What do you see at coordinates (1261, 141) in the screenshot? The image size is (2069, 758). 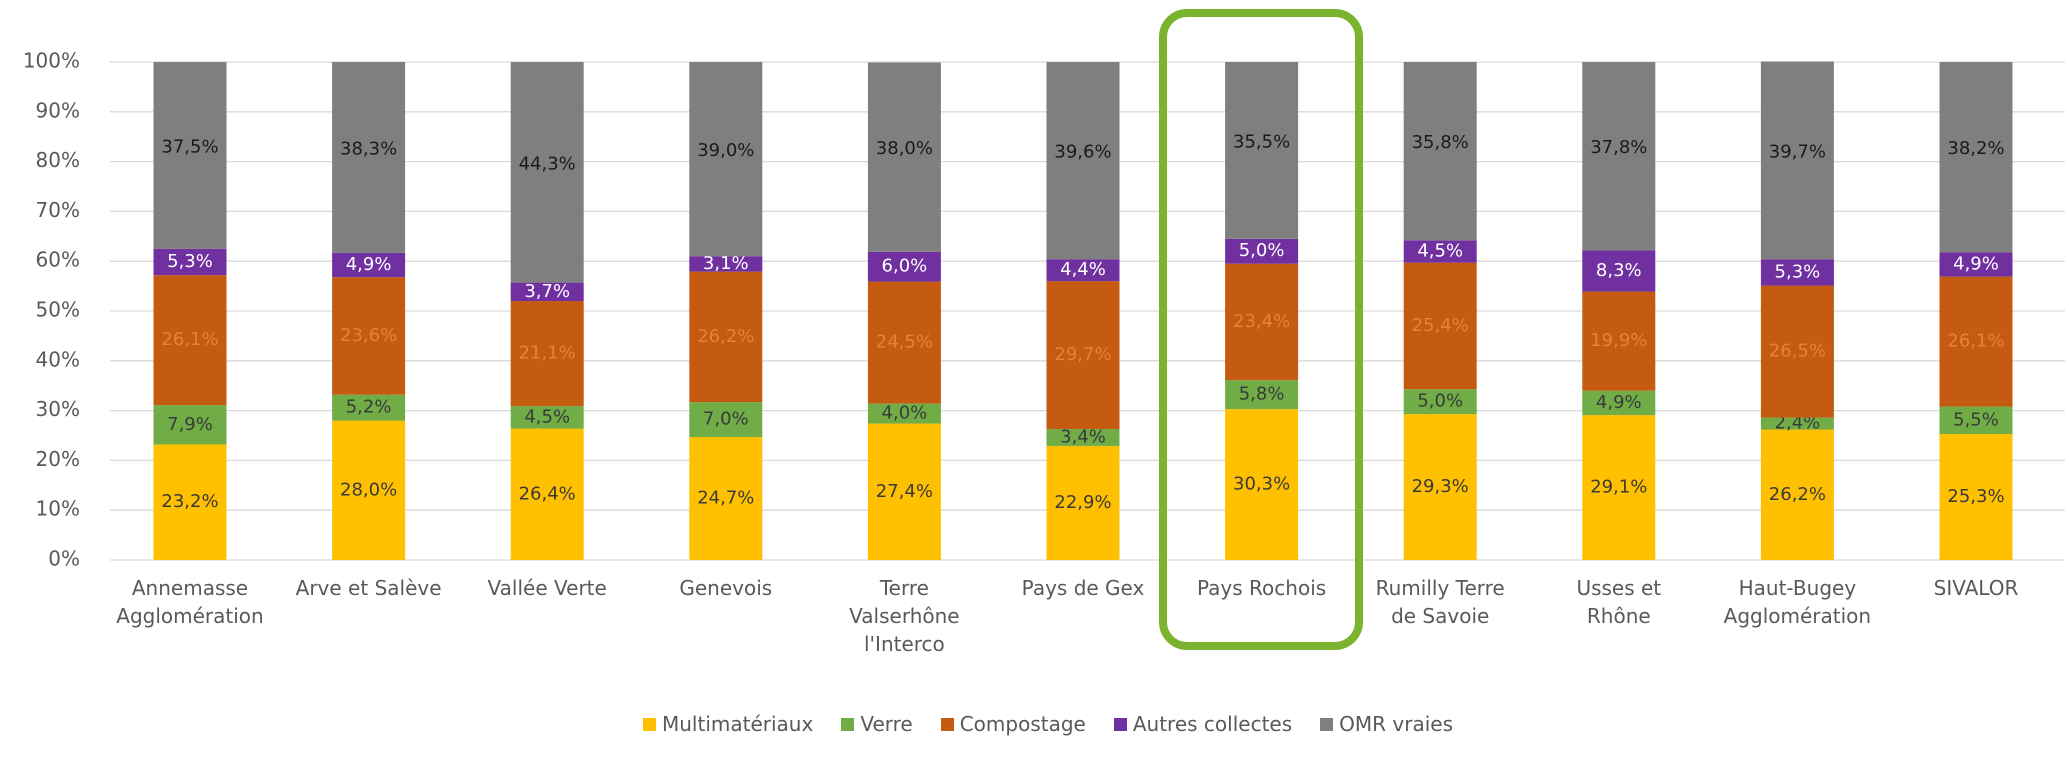 I see `data-label: 35,5%` at bounding box center [1261, 141].